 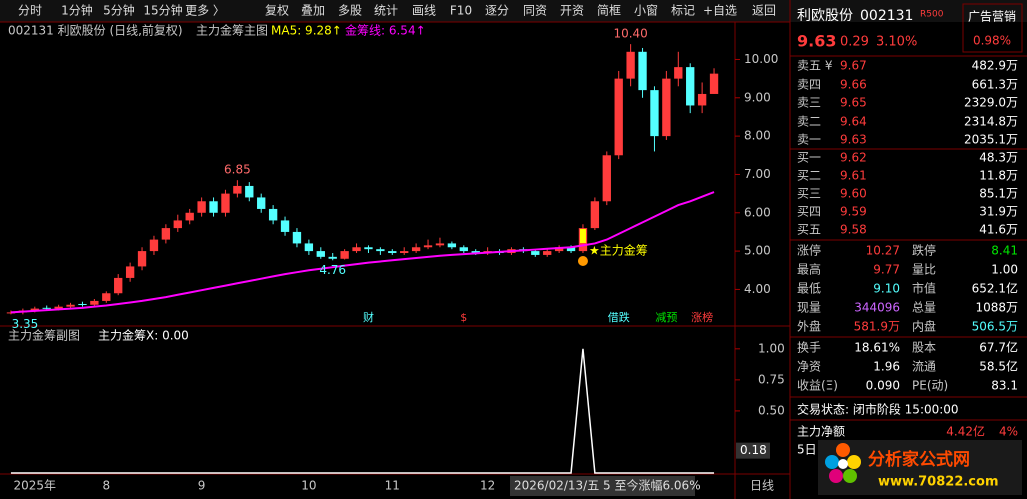 What do you see at coordinates (816, 41) in the screenshot?
I see `price: 9.63` at bounding box center [816, 41].